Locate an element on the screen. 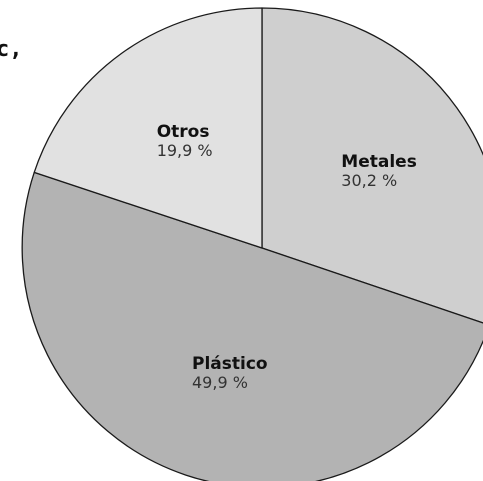 This screenshot has width=483, height=481. slice-label-otros: Otros is located at coordinates (183, 132).